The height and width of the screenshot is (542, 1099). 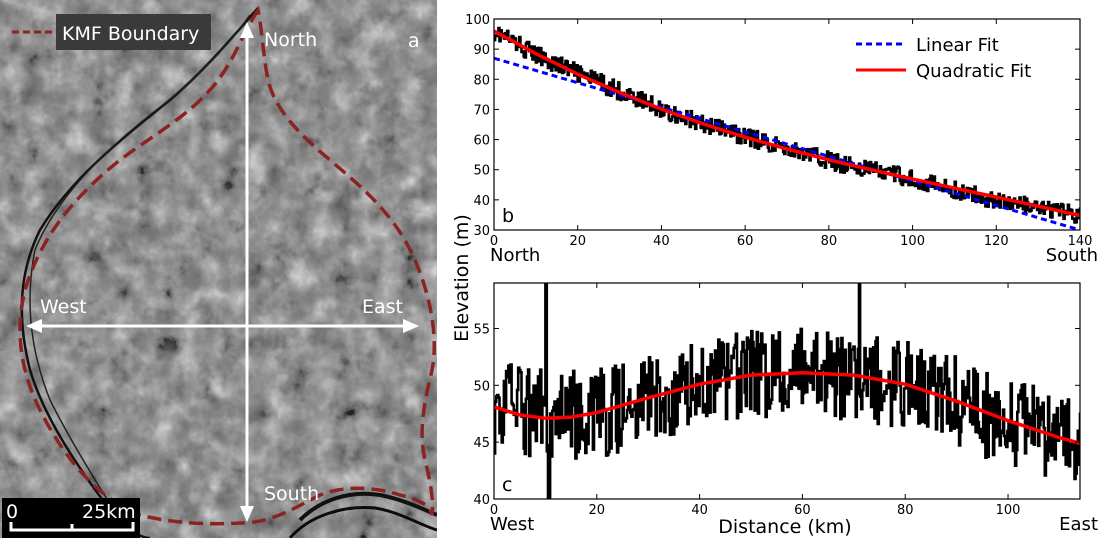 I want to click on west-east-arrow, so click(x=222, y=326).